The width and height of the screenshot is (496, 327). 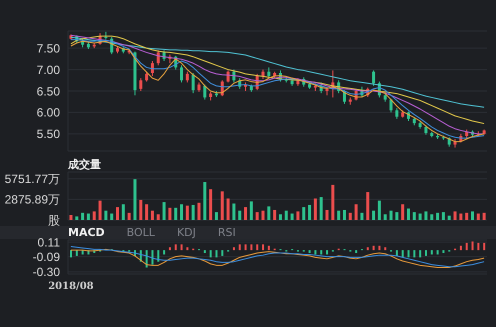 What do you see at coordinates (140, 232) in the screenshot?
I see `text: BOLL` at bounding box center [140, 232].